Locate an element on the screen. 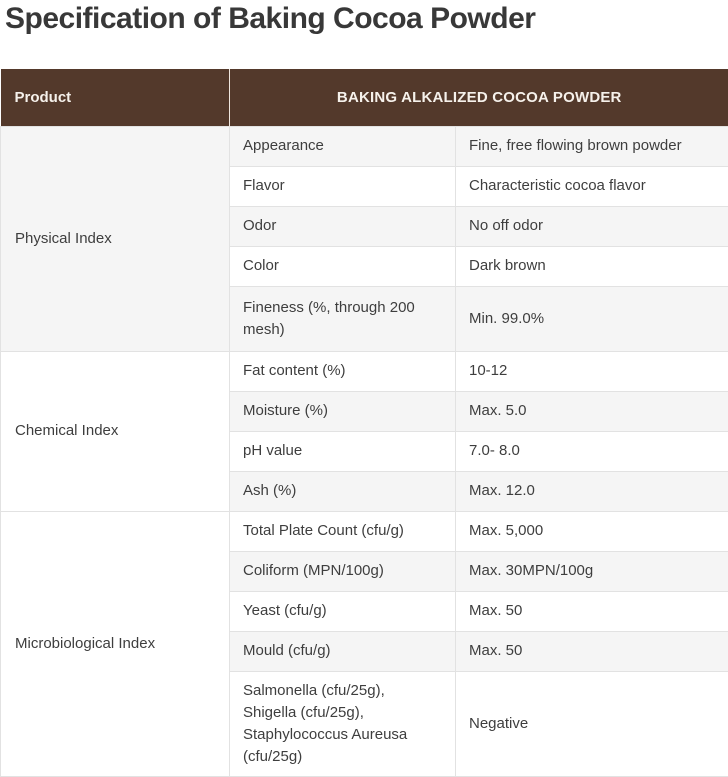 This screenshot has width=728, height=777. table-header-row: Product BAKING ALKALIZED COCOA POWDER is located at coordinates (364, 97).